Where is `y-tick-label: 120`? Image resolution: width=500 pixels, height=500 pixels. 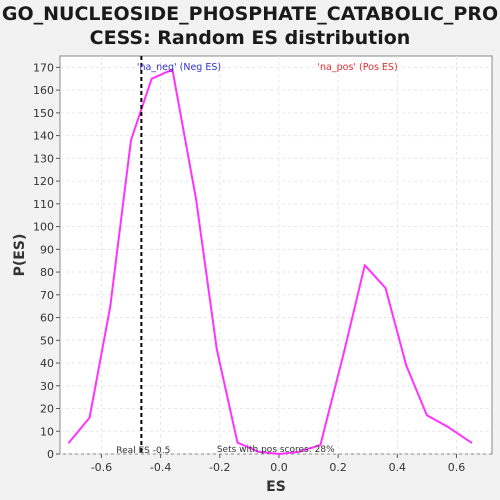
y-tick-label: 120 is located at coordinates (43, 181).